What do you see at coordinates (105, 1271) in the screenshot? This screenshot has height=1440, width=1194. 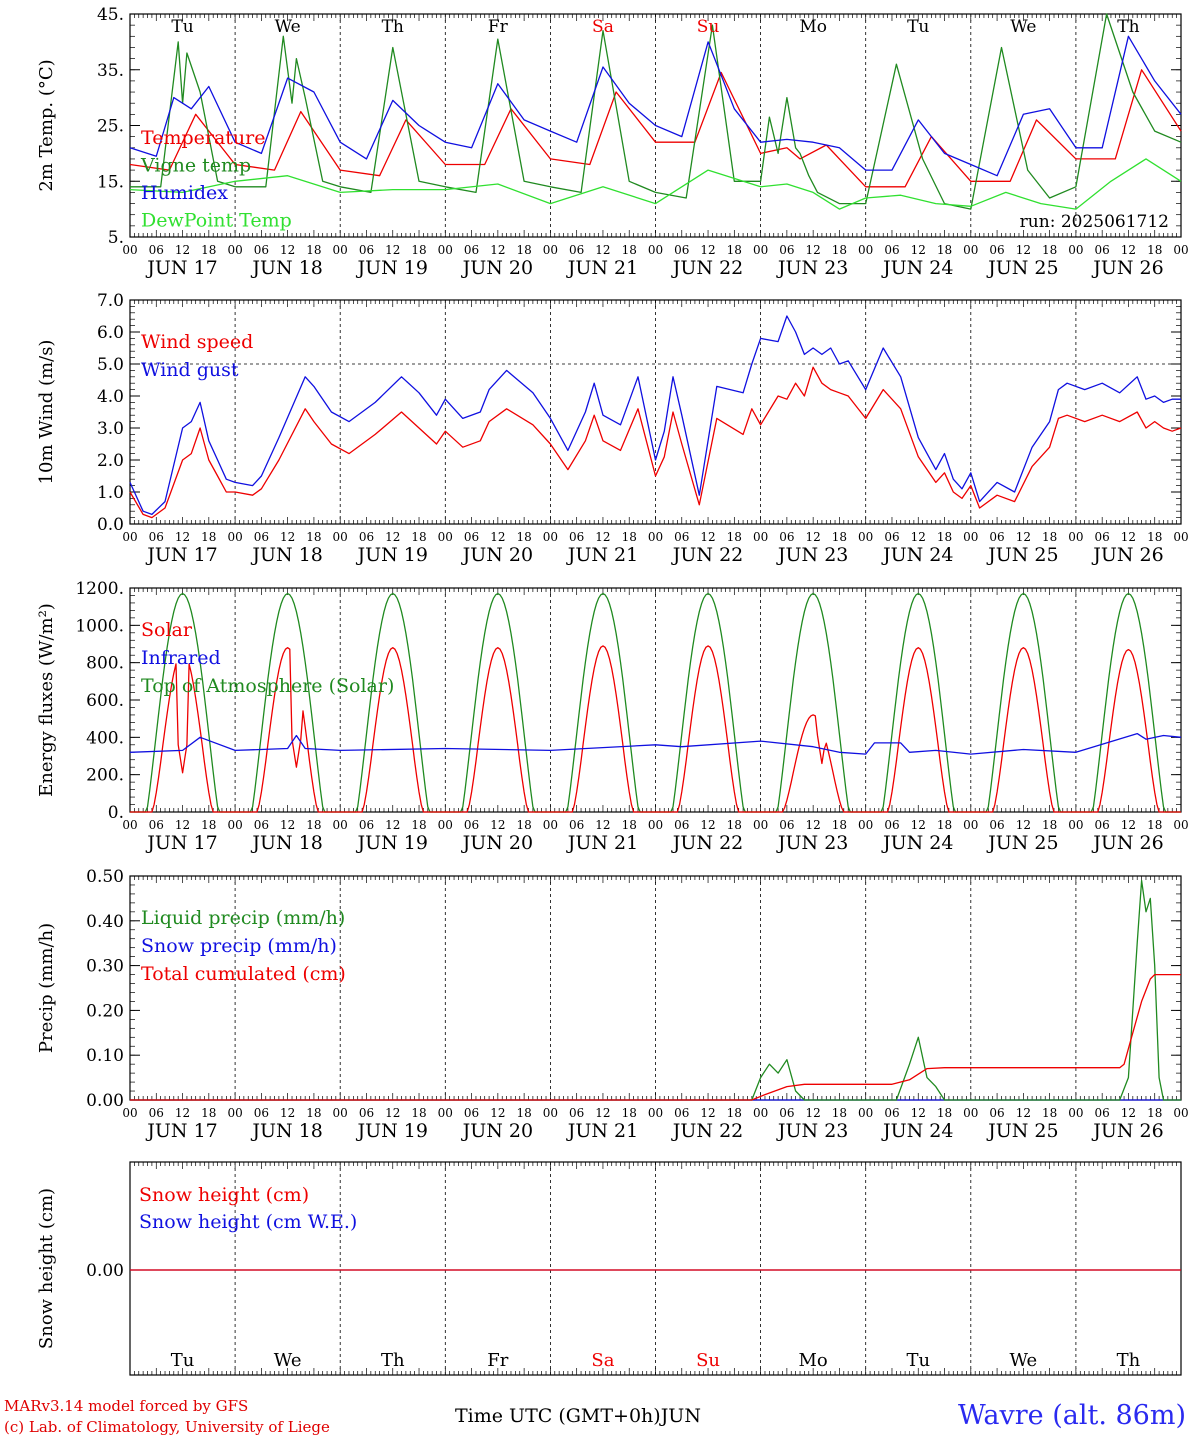 I see `y-tick-label: 0.00` at bounding box center [105, 1271].